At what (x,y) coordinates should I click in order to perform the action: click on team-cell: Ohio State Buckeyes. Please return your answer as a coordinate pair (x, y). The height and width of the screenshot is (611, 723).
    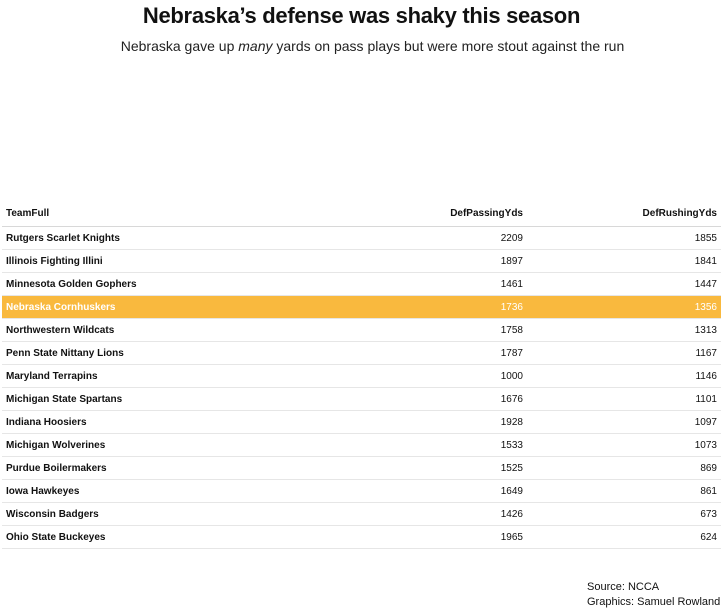
    Looking at the image, I should click on (182, 537).